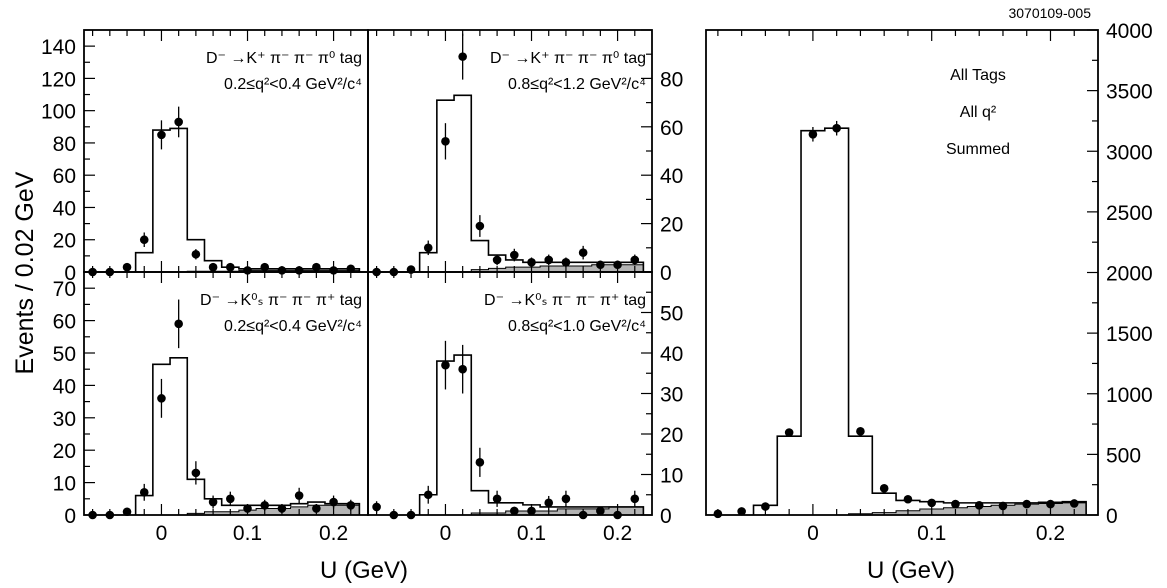  Describe the element at coordinates (58, 79) in the screenshot. I see `y-tick-label: 120` at that location.